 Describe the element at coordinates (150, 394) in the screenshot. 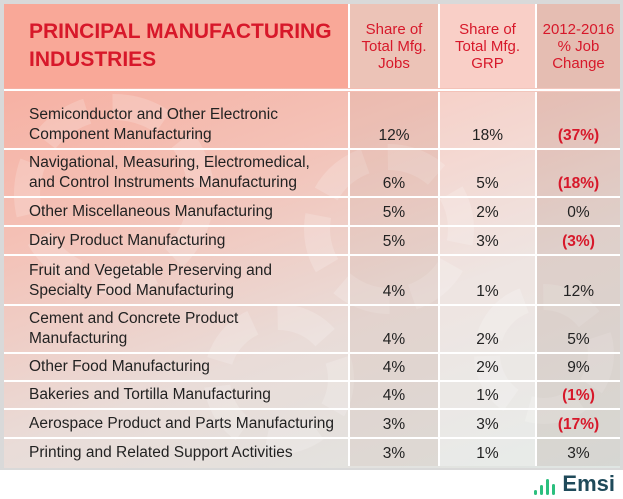

I see `industry-name-line: Bakeries and Tortilla Manufacturing` at that location.